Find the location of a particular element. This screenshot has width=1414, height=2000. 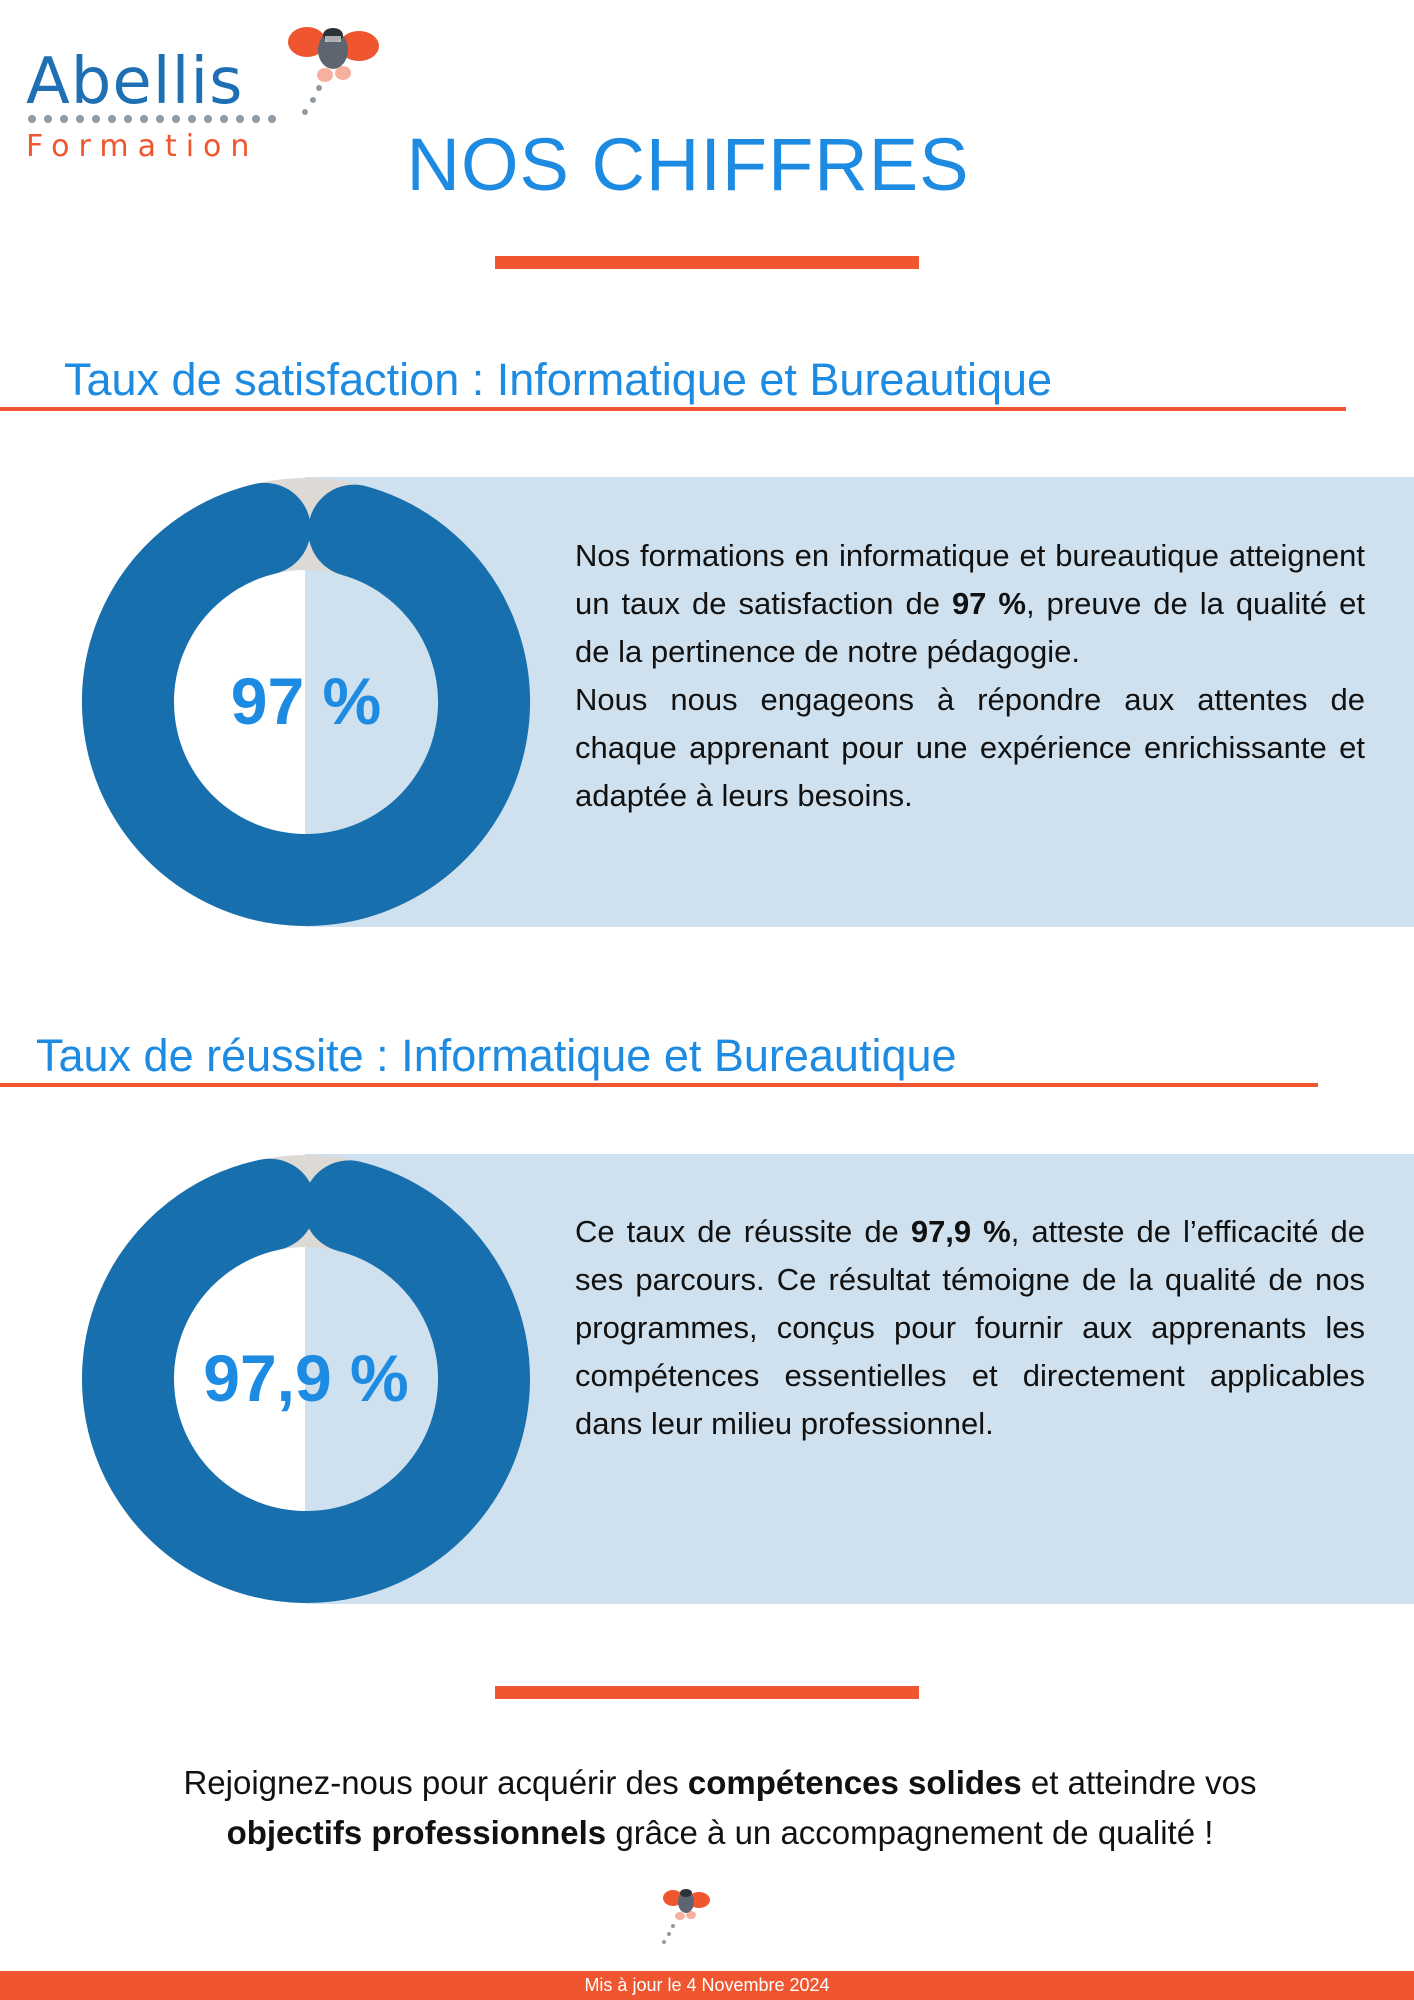

cta-text-part: et atteindre vos is located at coordinates (1139, 1782).